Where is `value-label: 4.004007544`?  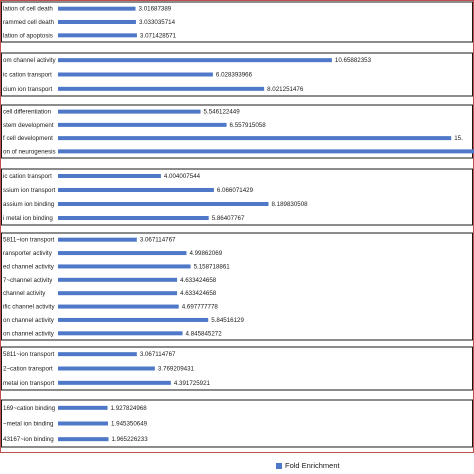
value-label: 4.004007544 is located at coordinates (182, 176).